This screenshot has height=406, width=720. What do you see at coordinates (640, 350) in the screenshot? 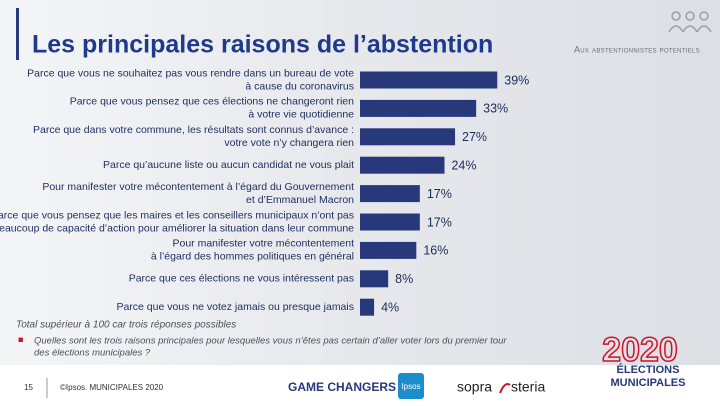
I see `logo-year: 2020` at bounding box center [640, 350].